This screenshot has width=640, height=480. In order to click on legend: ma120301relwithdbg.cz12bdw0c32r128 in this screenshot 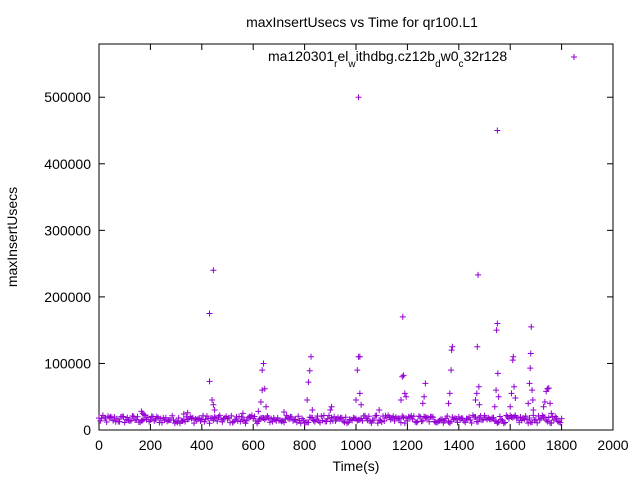, I will do `click(422, 59)`.